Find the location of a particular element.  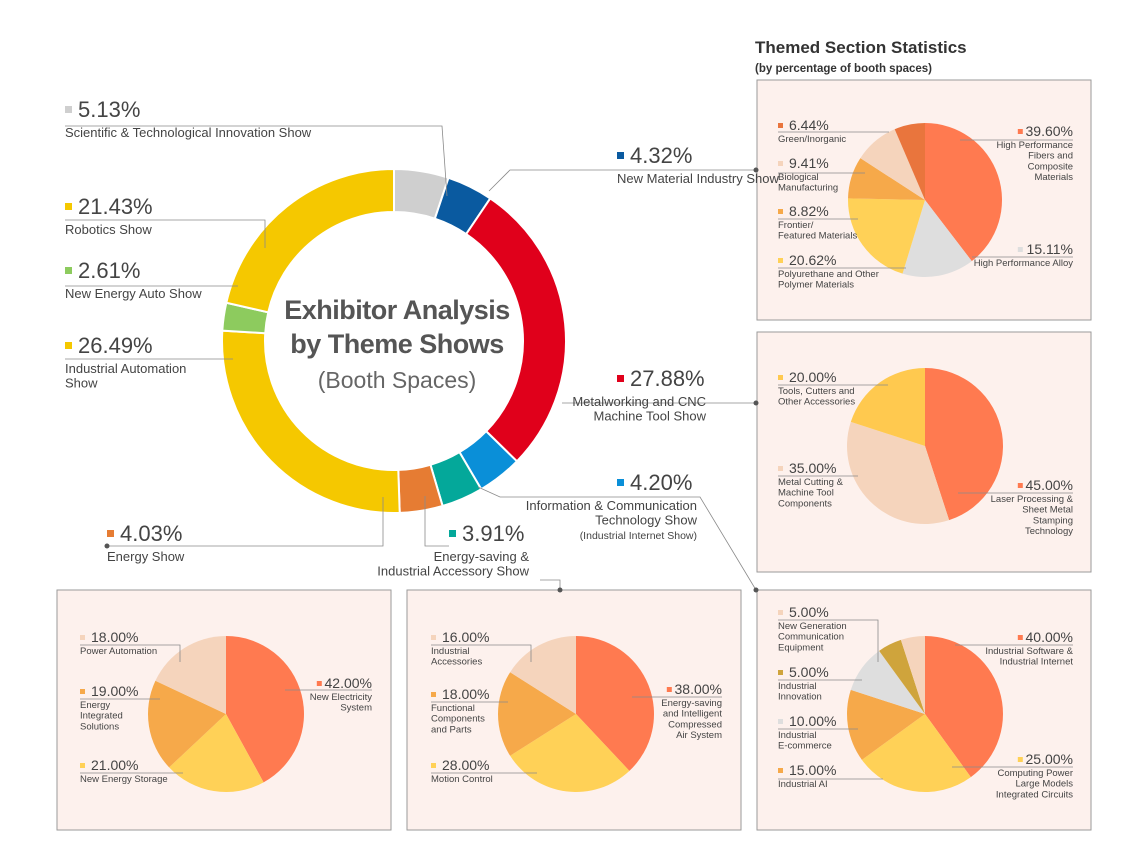

ict-inn-line-1: Industrial is located at coordinates (797, 686).